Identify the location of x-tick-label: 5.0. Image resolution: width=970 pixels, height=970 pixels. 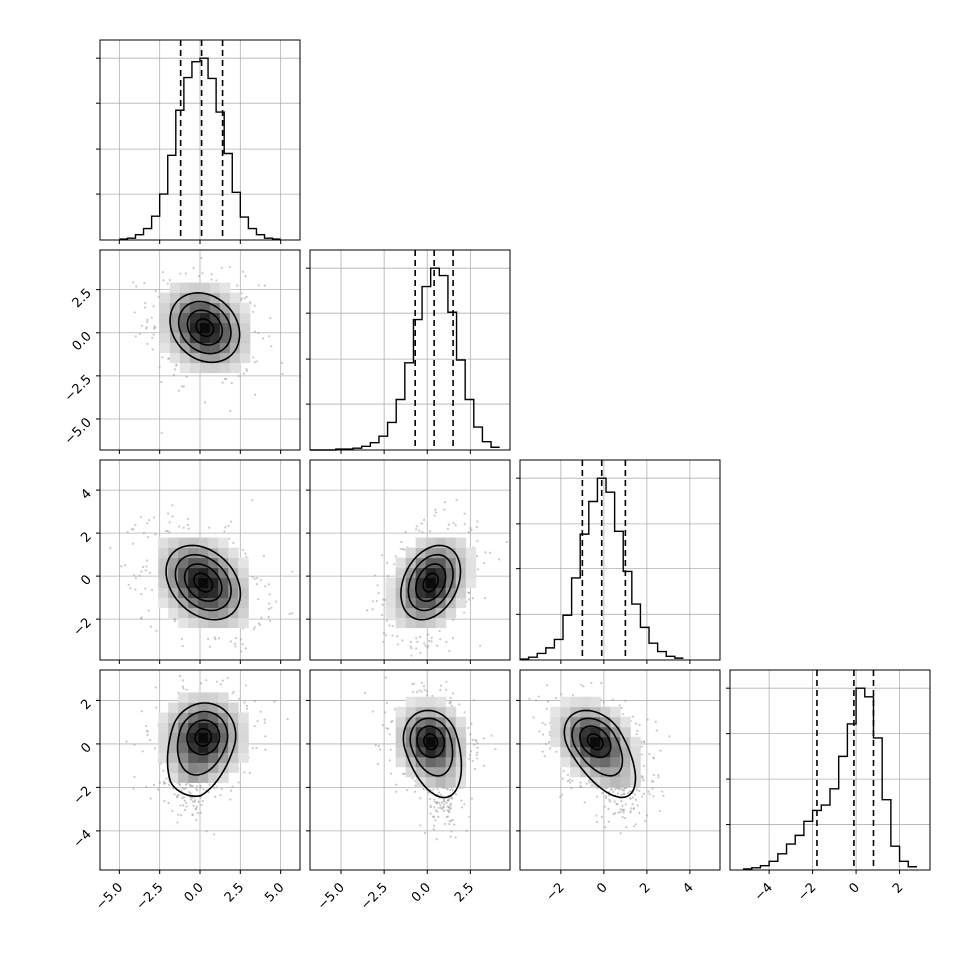
(274, 892).